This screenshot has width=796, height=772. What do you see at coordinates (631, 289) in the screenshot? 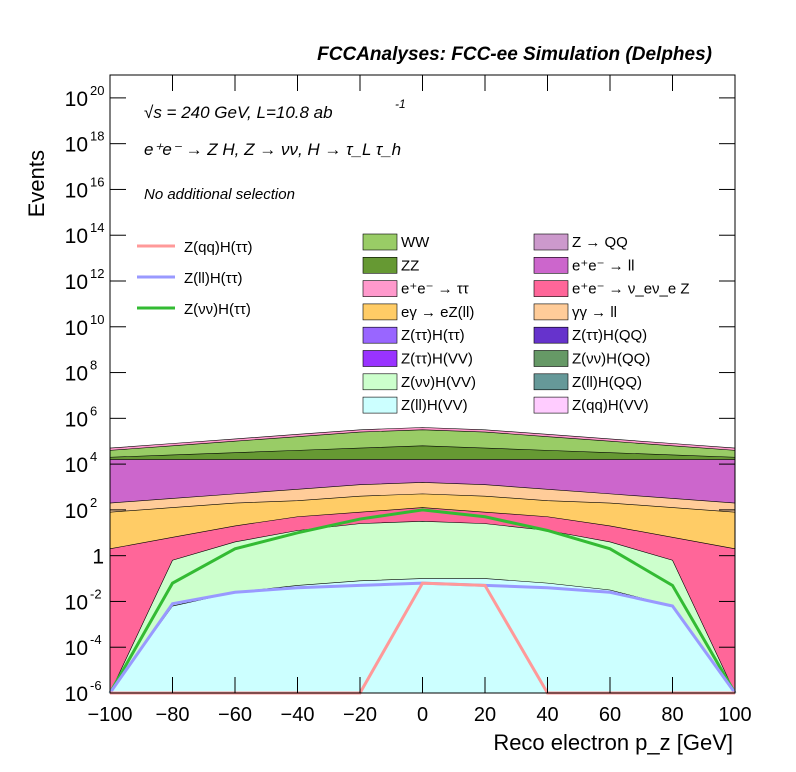
I see `legend-fill-label: e⁺e⁻ → ν_eν_e Z` at bounding box center [631, 289].